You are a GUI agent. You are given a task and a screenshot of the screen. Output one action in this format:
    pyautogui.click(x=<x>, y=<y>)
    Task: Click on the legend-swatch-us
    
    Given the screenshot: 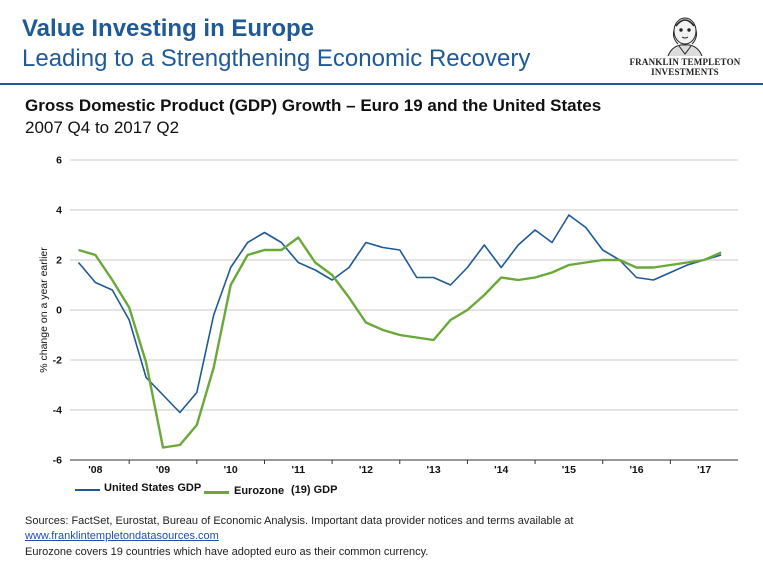 What is the action you would take?
    pyautogui.click(x=87, y=490)
    